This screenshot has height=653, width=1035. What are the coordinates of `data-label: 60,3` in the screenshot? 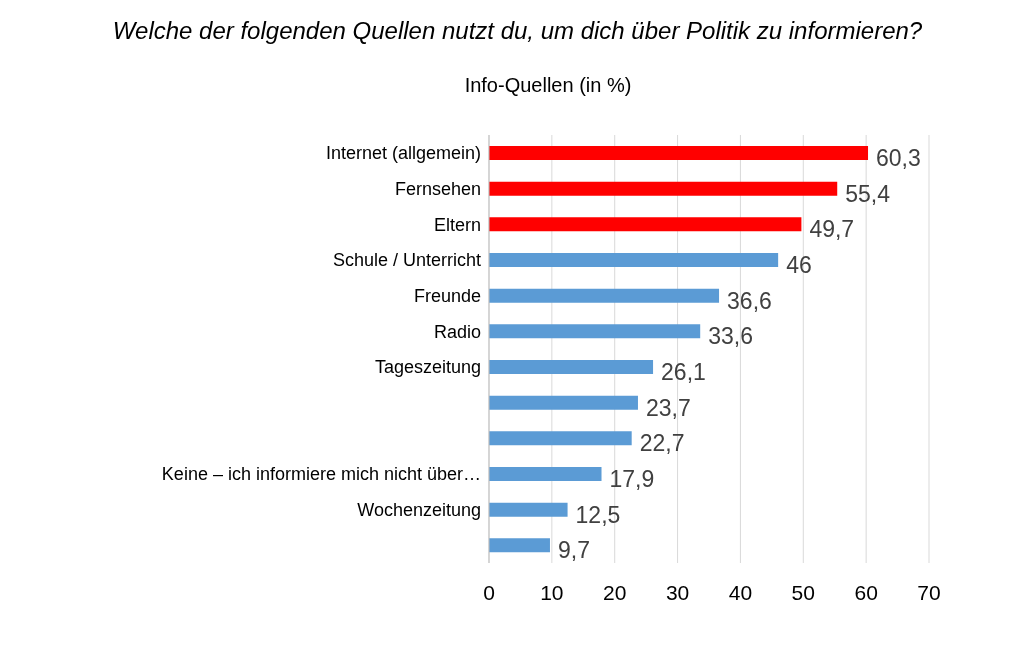 It's located at (898, 158).